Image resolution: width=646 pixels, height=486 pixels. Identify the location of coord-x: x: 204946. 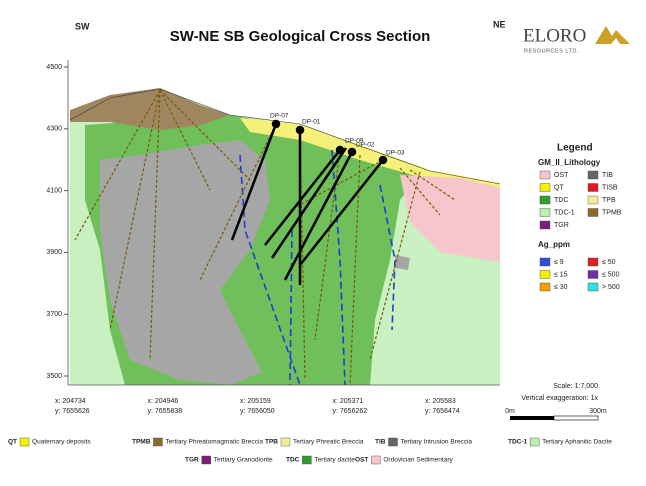
(163, 401).